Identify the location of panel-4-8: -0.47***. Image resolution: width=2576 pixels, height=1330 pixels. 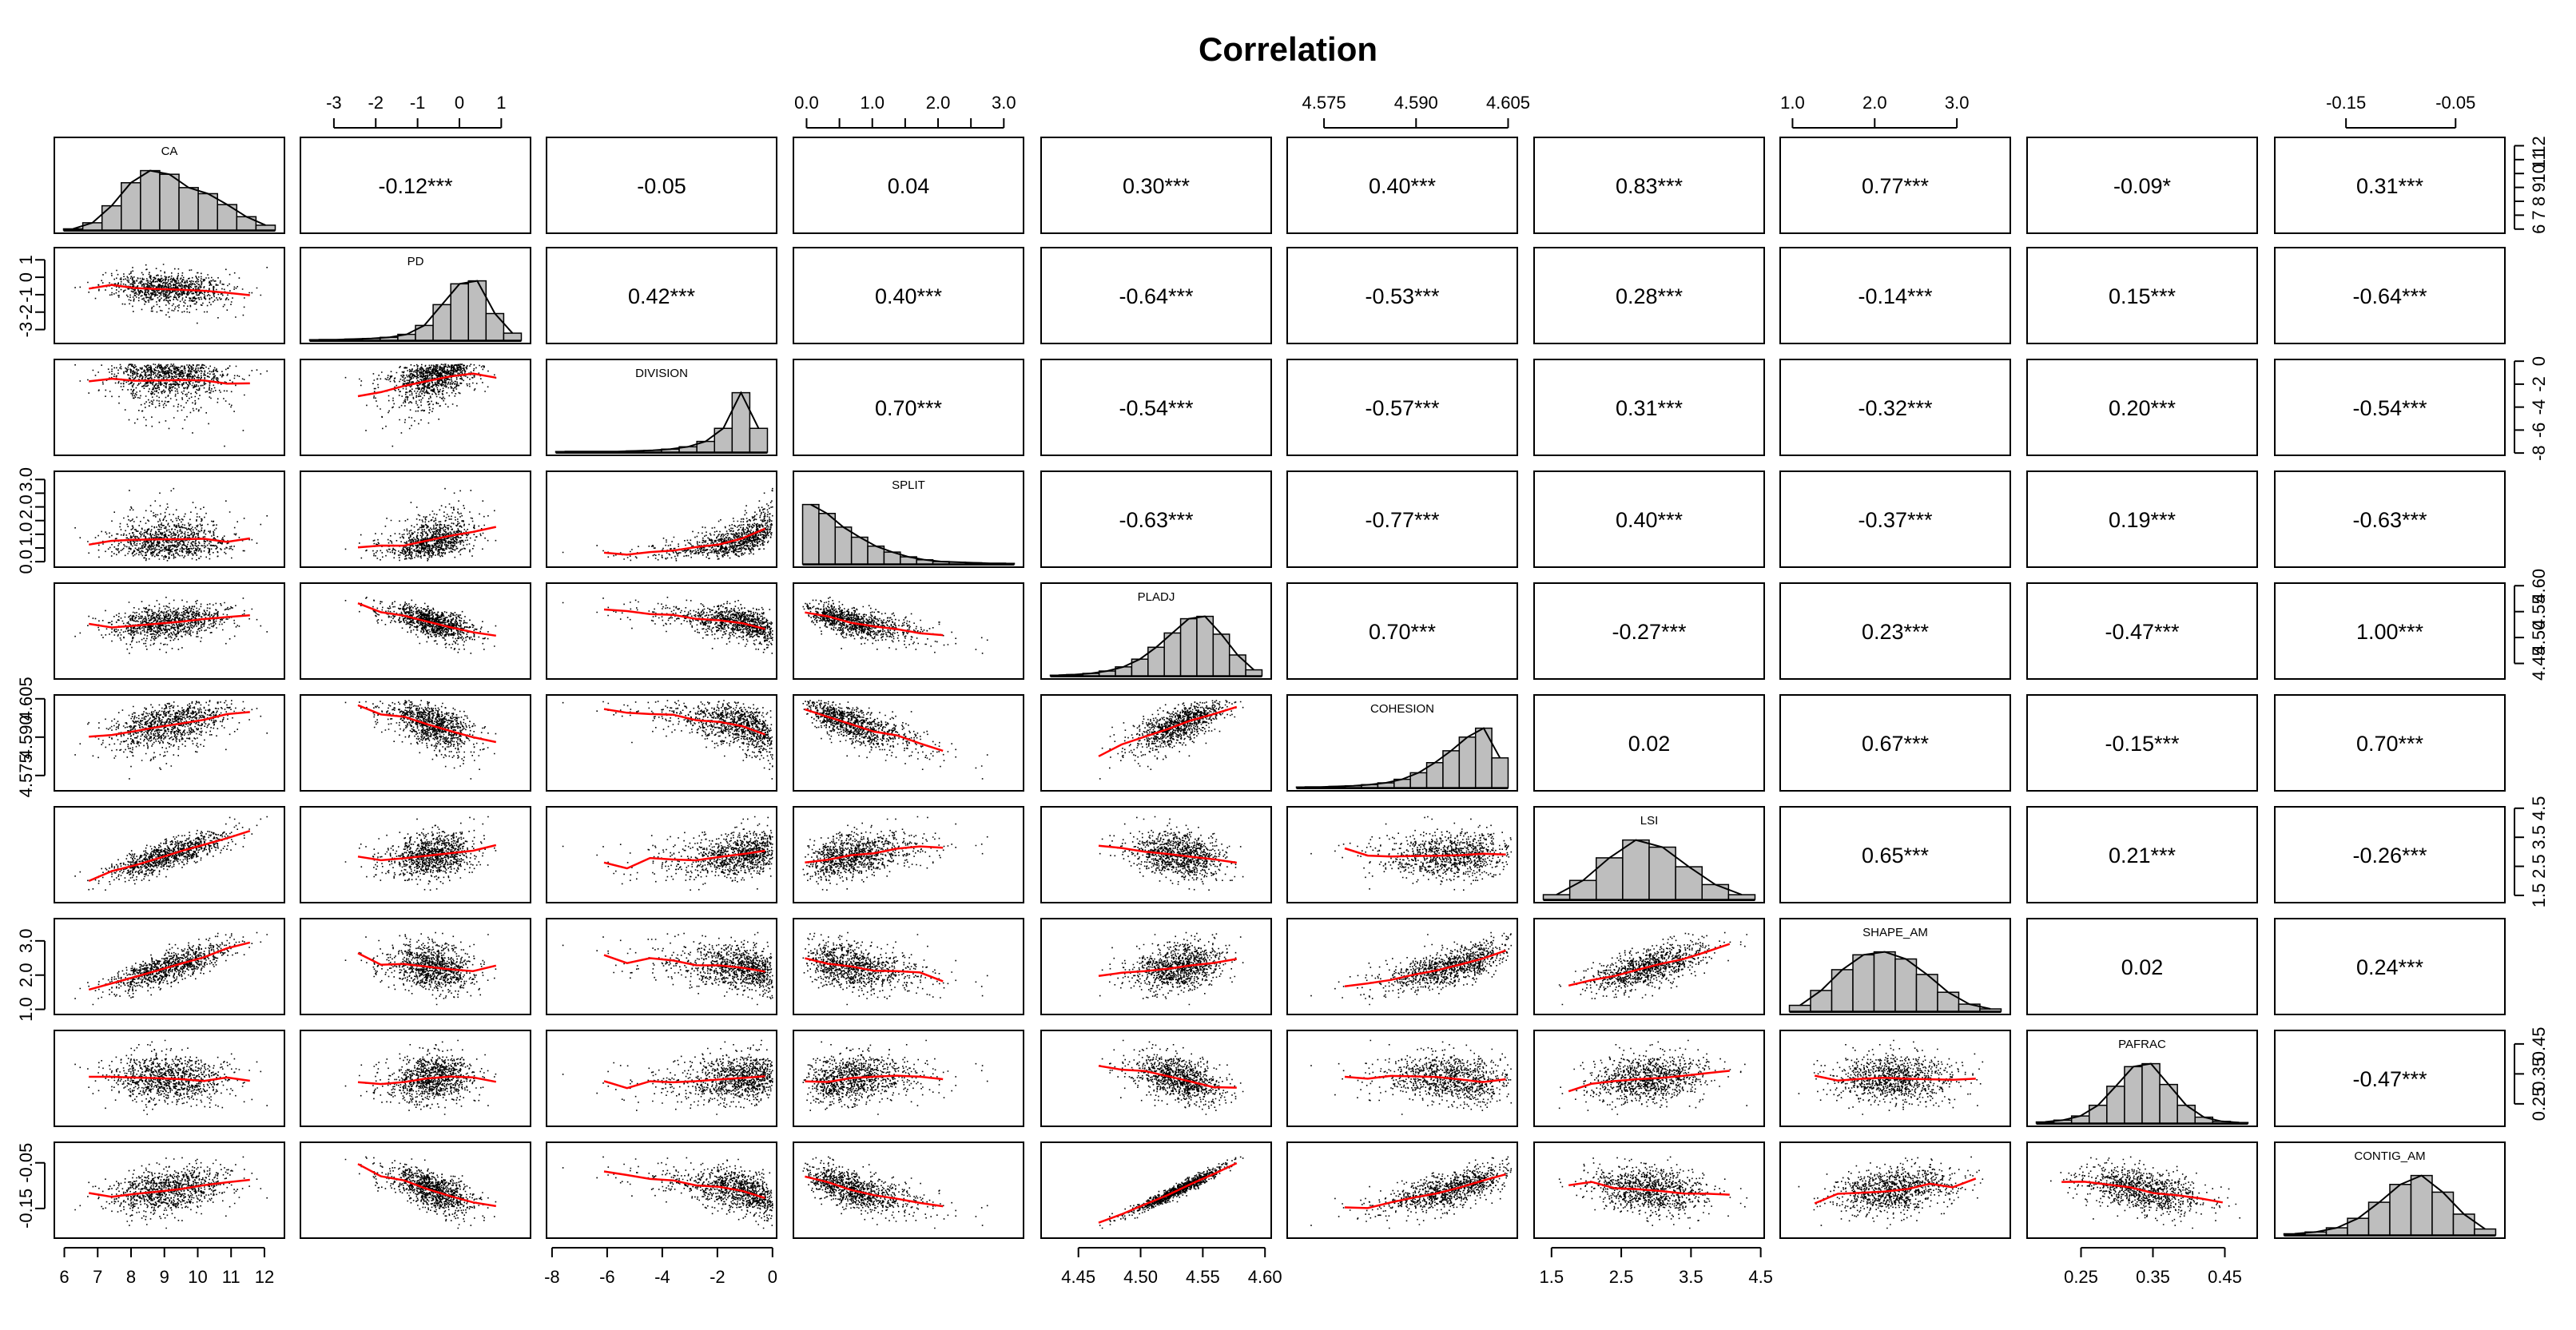
(2142, 631).